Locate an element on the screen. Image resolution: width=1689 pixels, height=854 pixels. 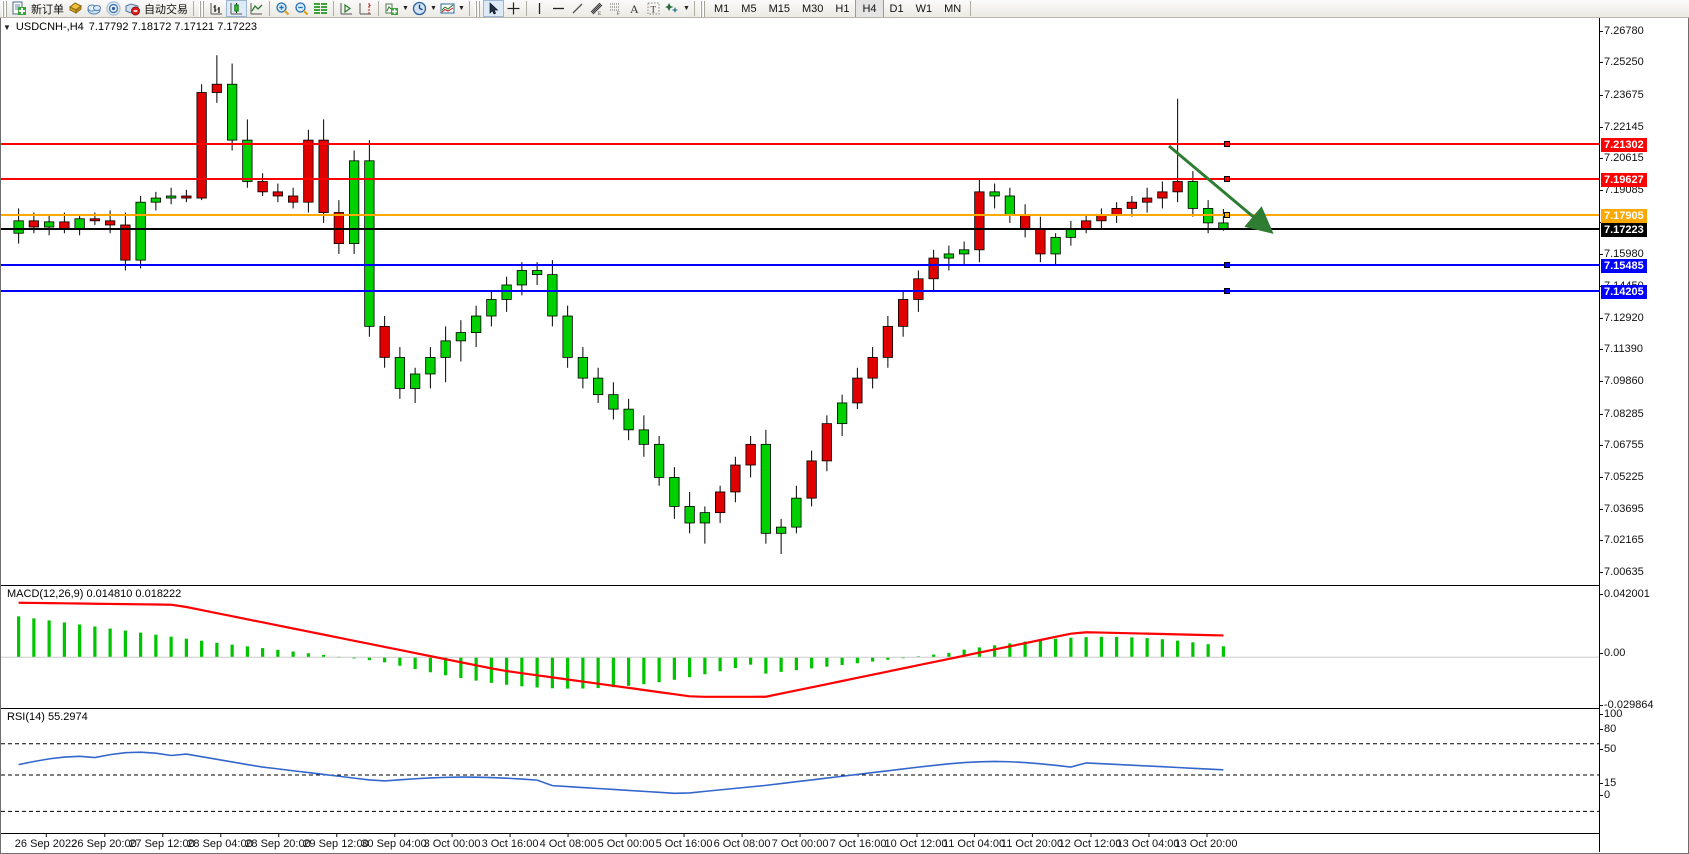
toolbar-separator is located at coordinates (193, 8).